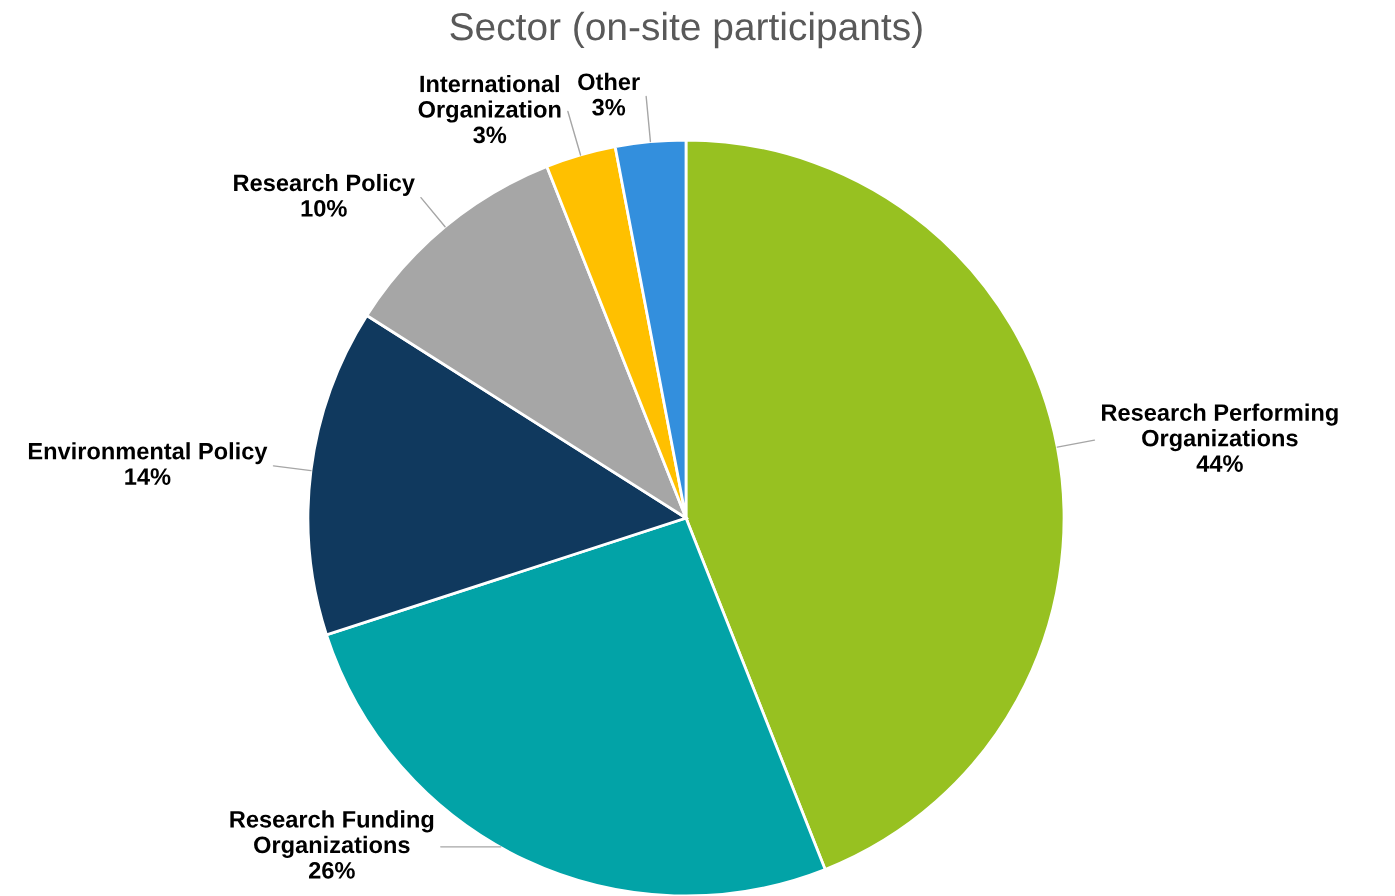 The height and width of the screenshot is (896, 1395). Describe the element at coordinates (324, 208) in the screenshot. I see `data-label: 10%` at that location.